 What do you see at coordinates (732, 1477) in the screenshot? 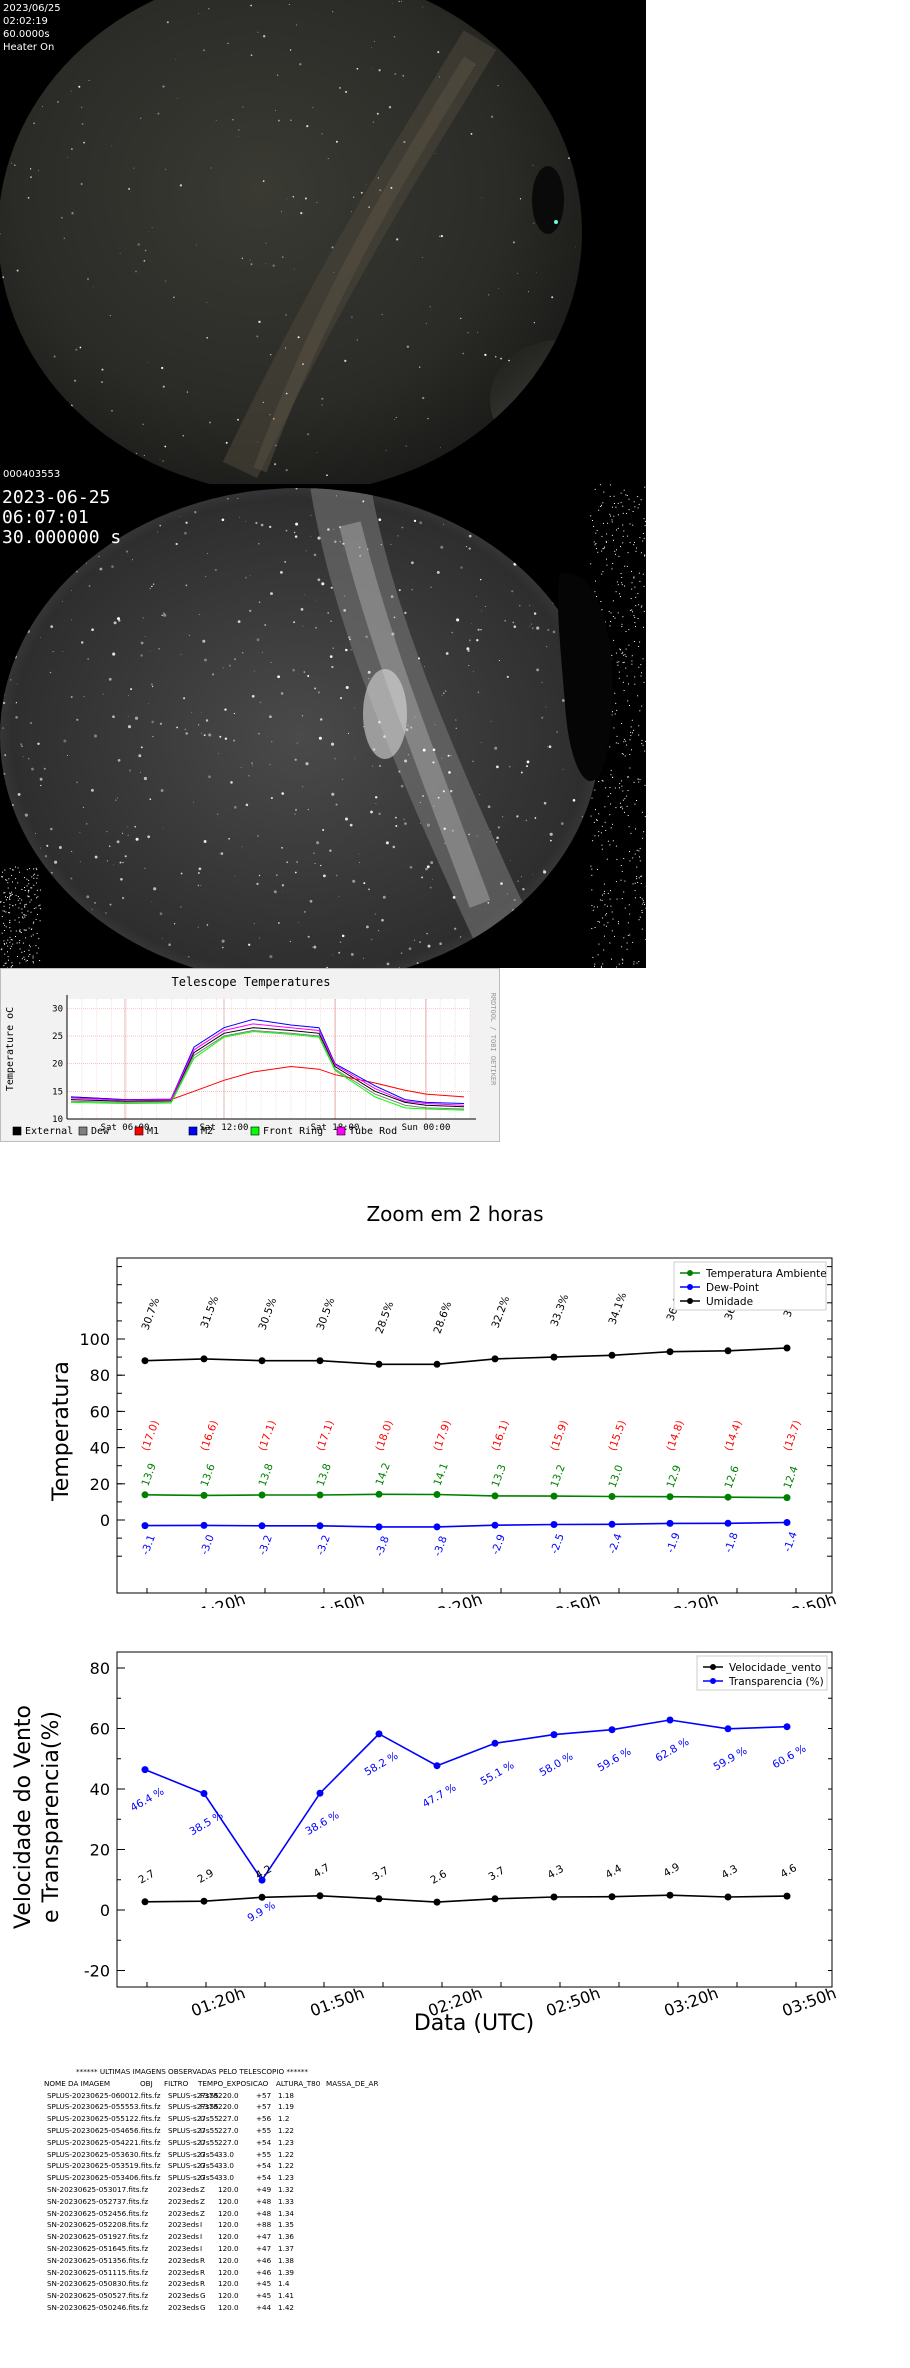
I see `temp-ambient-label: 12.6` at bounding box center [732, 1477].